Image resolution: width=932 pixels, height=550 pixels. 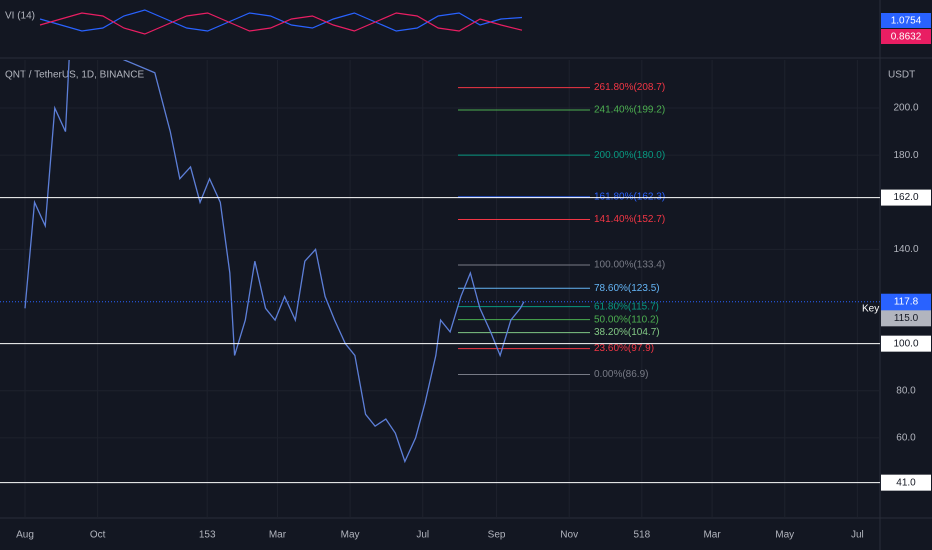 I want to click on indicator-title: VI (14), so click(x=20, y=16).